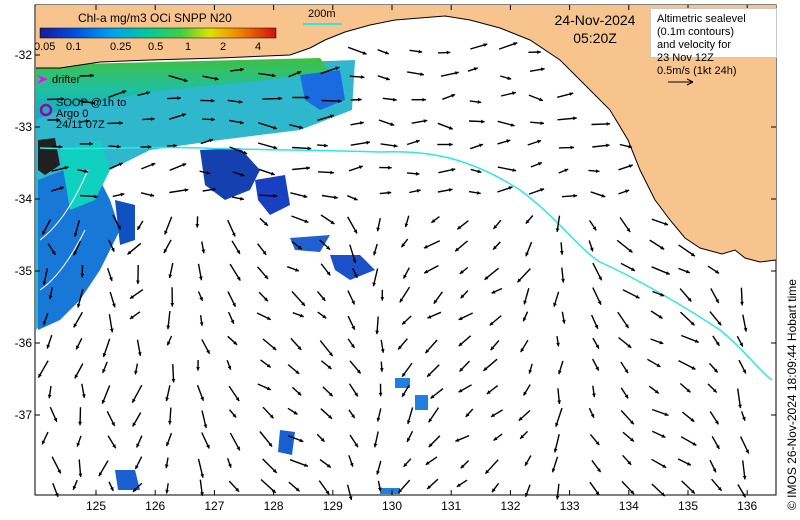  Describe the element at coordinates (685, 58) in the screenshot. I see `info-line: 23 Nov 12Z` at that location.